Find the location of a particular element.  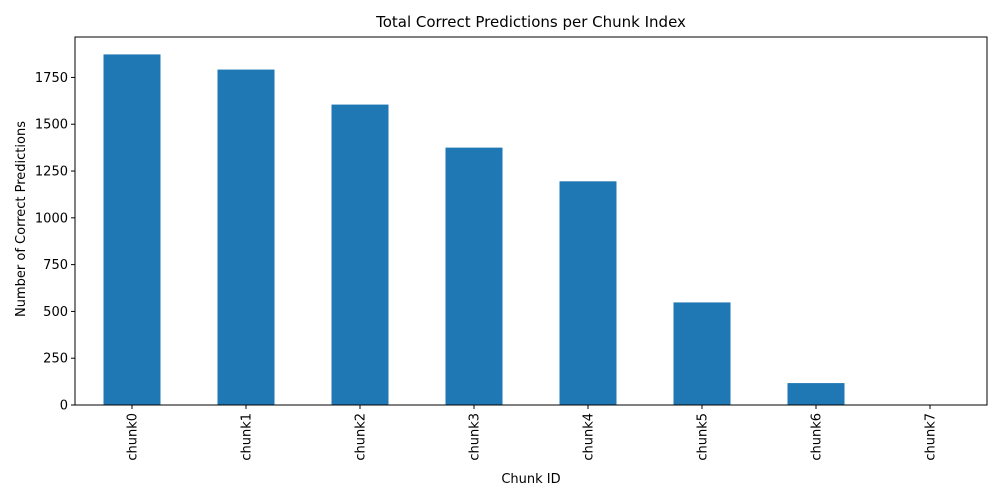

y-tick-label: 250 is located at coordinates (55, 359).